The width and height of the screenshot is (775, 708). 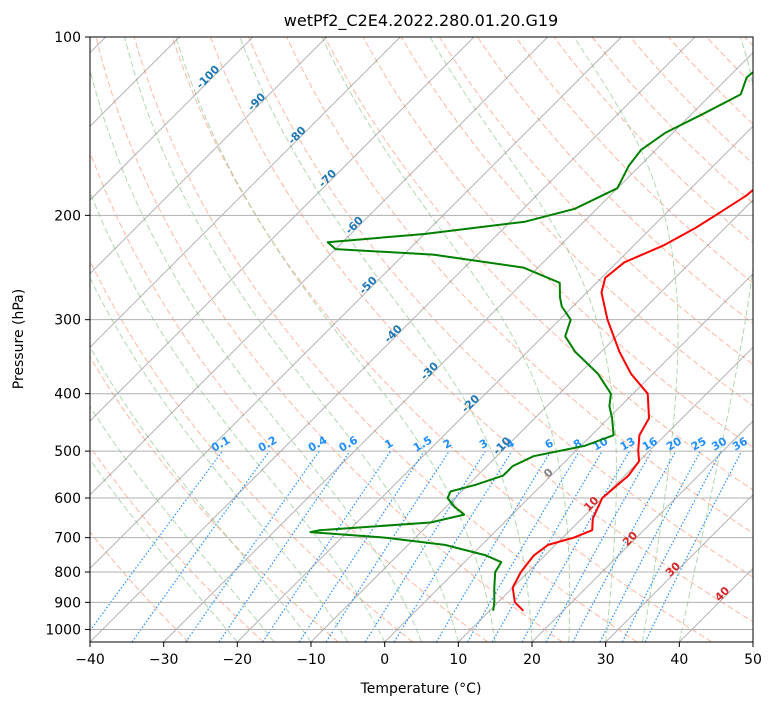 I want to click on x-tick-label: 40, so click(x=679, y=660).